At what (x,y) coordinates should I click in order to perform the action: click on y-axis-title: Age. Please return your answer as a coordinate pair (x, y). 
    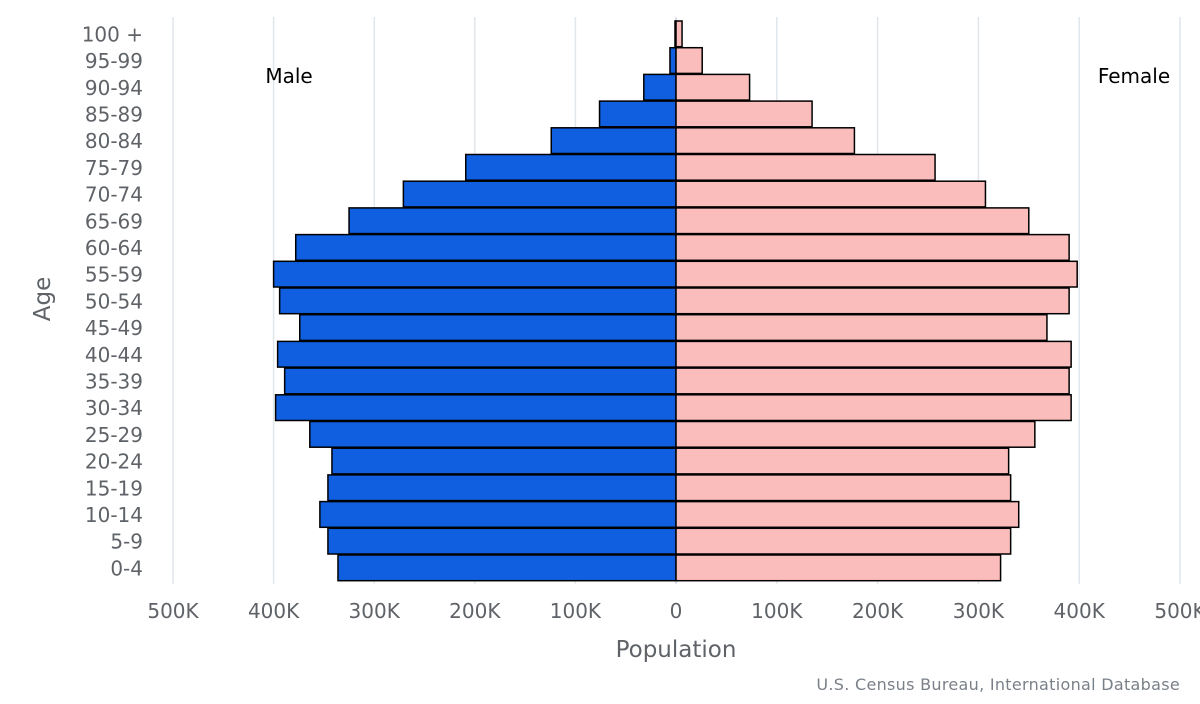
    Looking at the image, I should click on (43, 299).